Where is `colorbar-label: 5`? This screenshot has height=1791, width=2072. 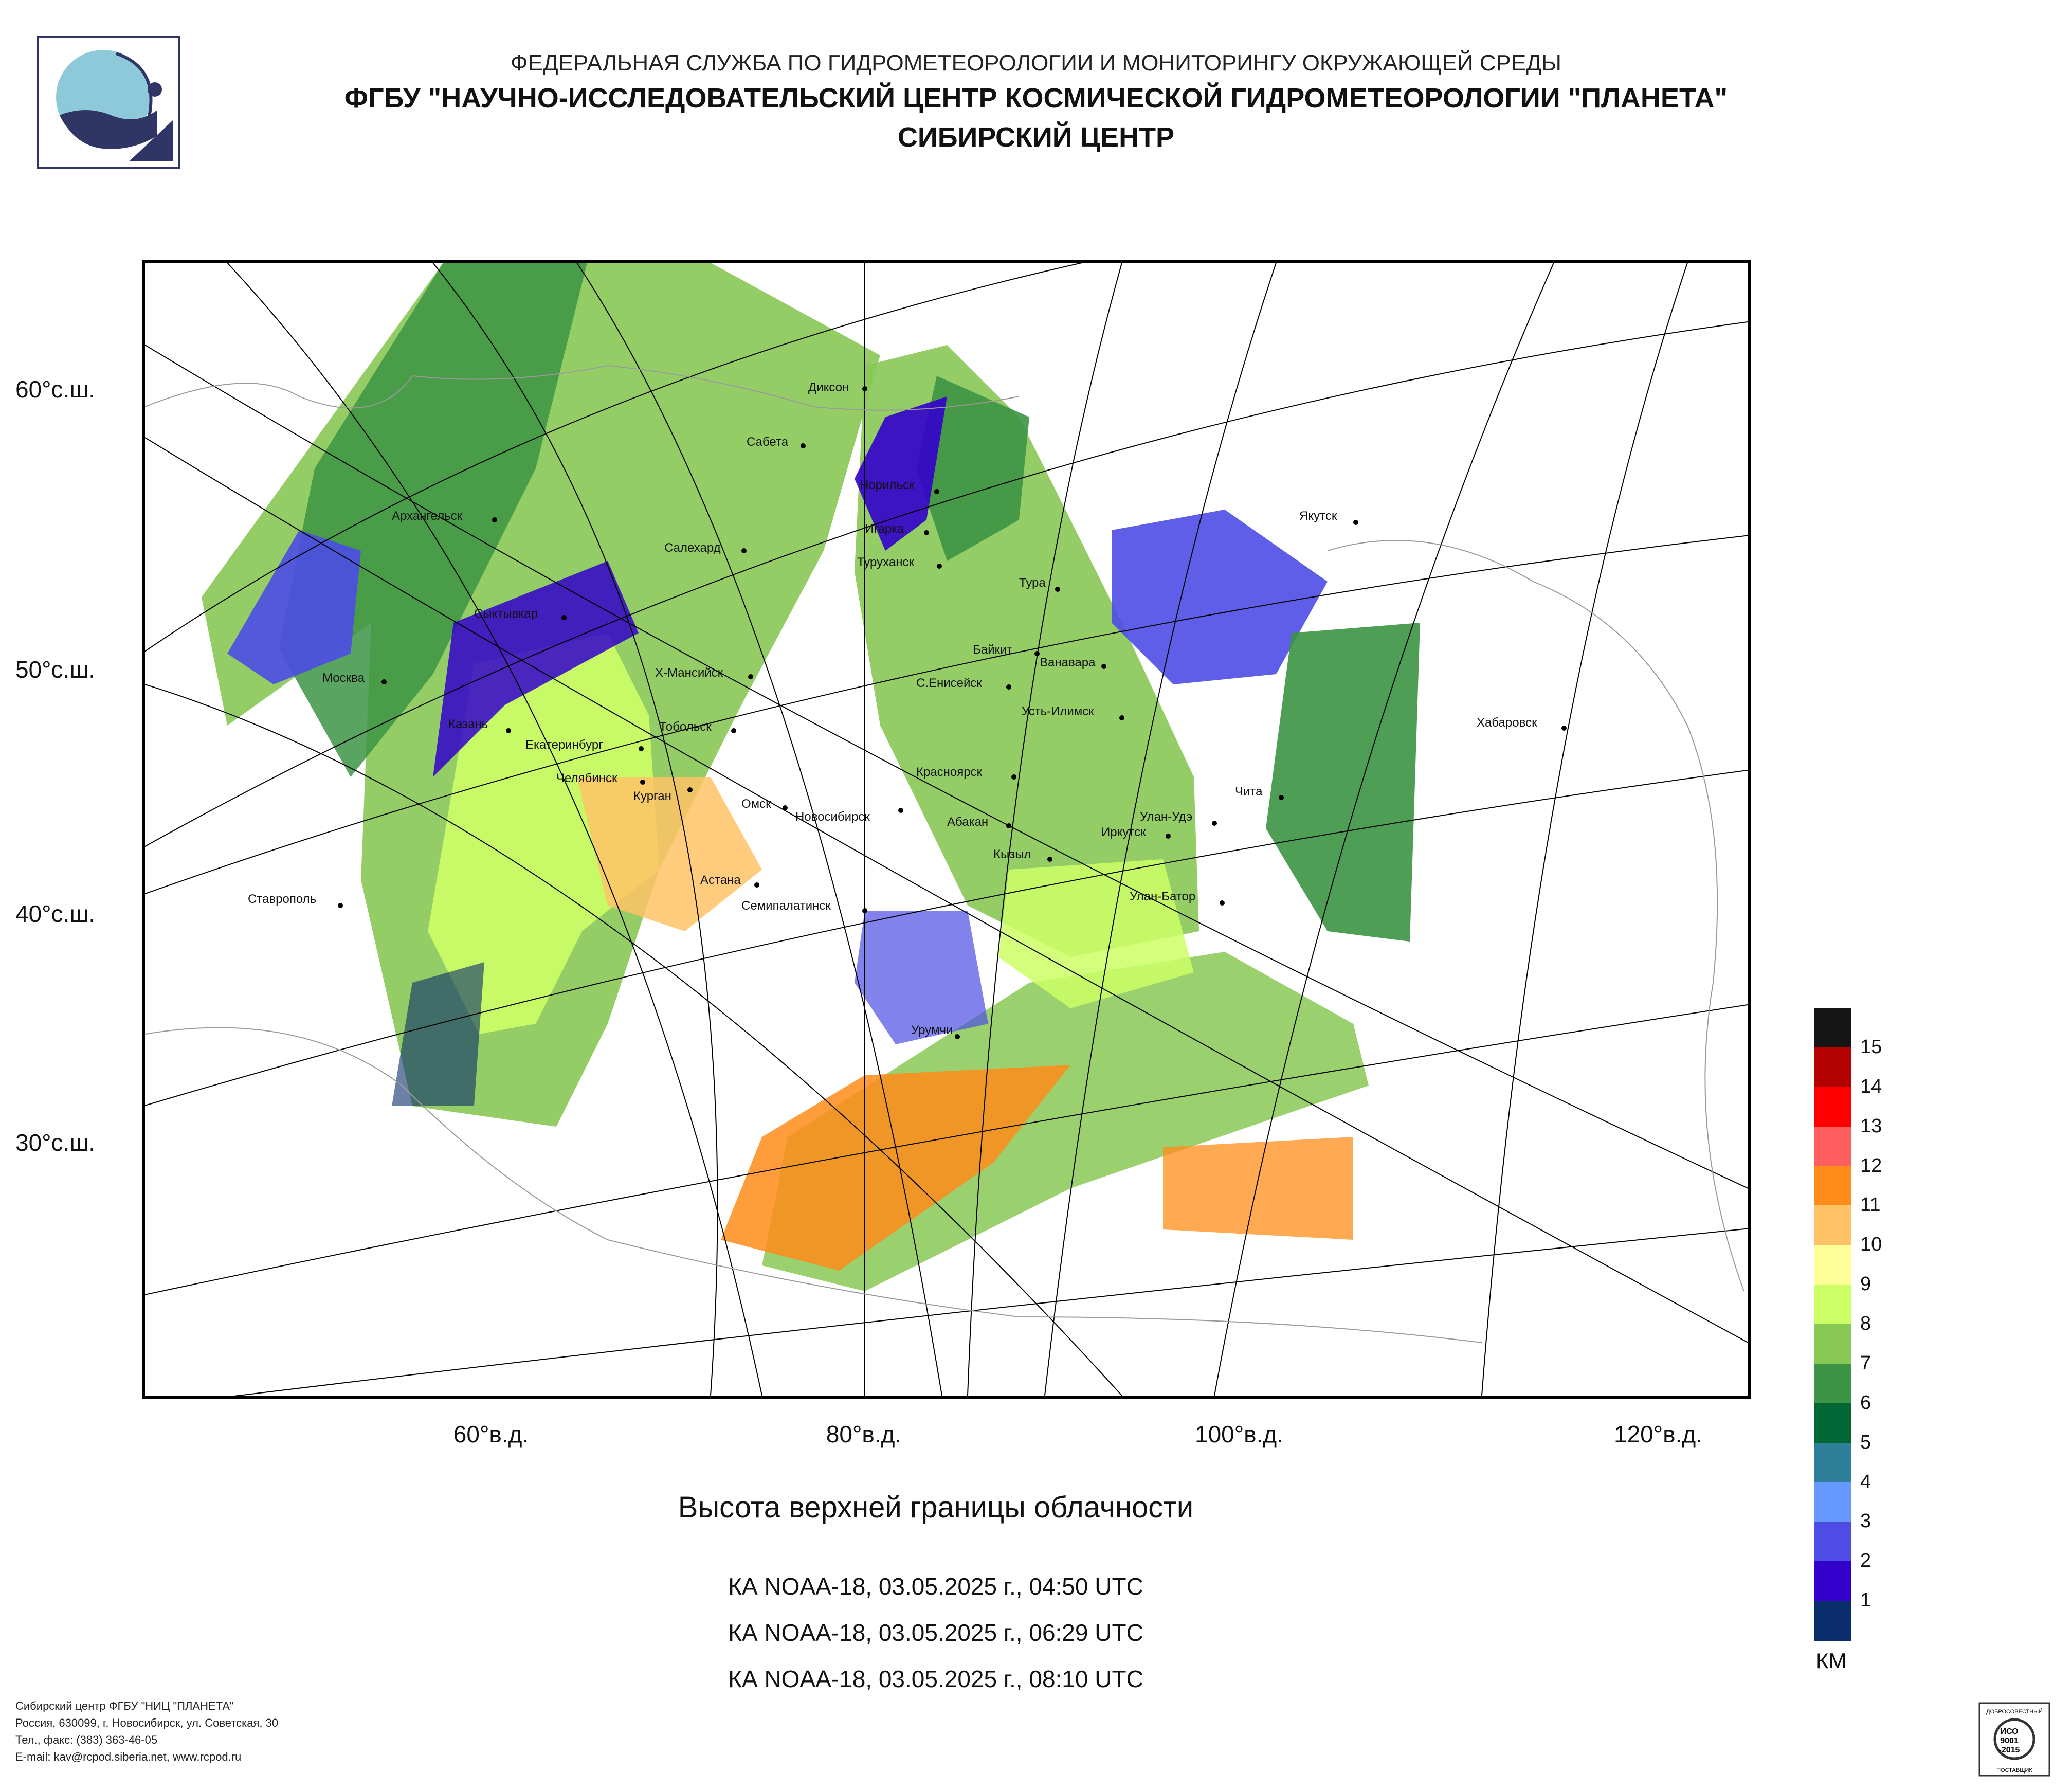 colorbar-label: 5 is located at coordinates (1865, 1442).